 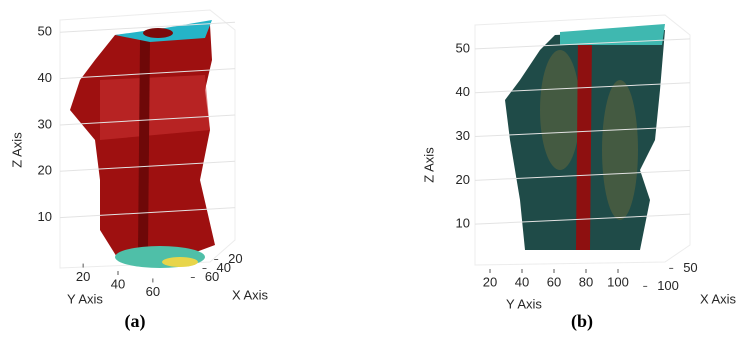 I want to click on x-tick-label: 20, so click(x=235, y=258).